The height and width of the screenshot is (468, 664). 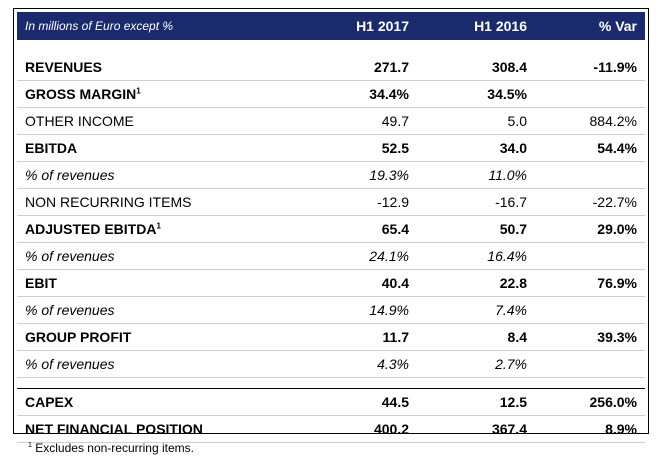 I want to click on table-row: EBIT 40.4 22.8 76.9%, so click(x=331, y=283).